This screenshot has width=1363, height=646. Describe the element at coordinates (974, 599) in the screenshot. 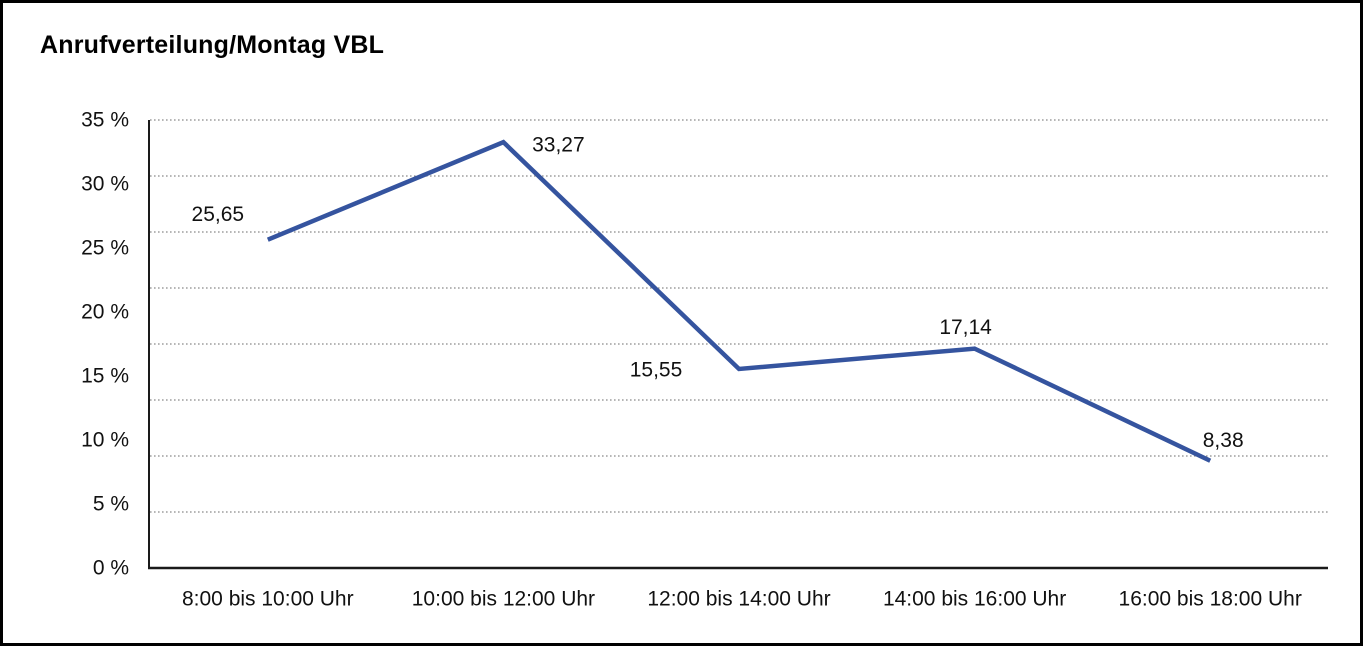

I see `x-tick-label: 14:00 bis 16:00 Uhr` at that location.